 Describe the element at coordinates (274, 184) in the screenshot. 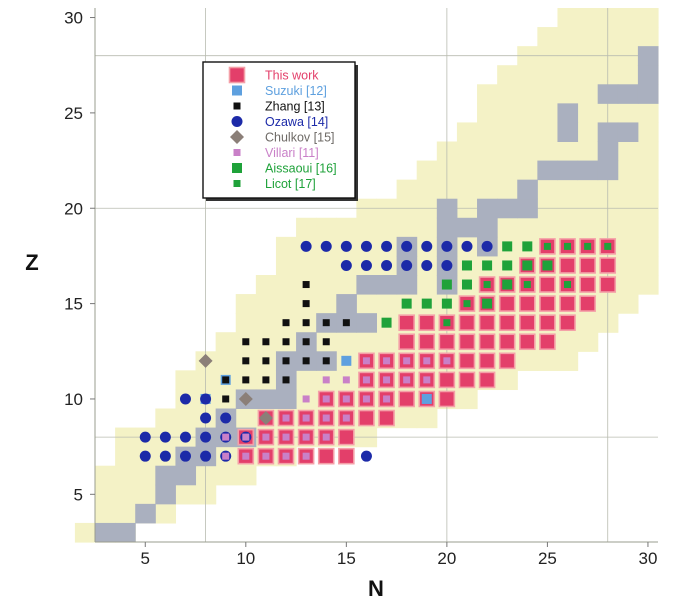

I see `legend-item: Licot [17]` at that location.